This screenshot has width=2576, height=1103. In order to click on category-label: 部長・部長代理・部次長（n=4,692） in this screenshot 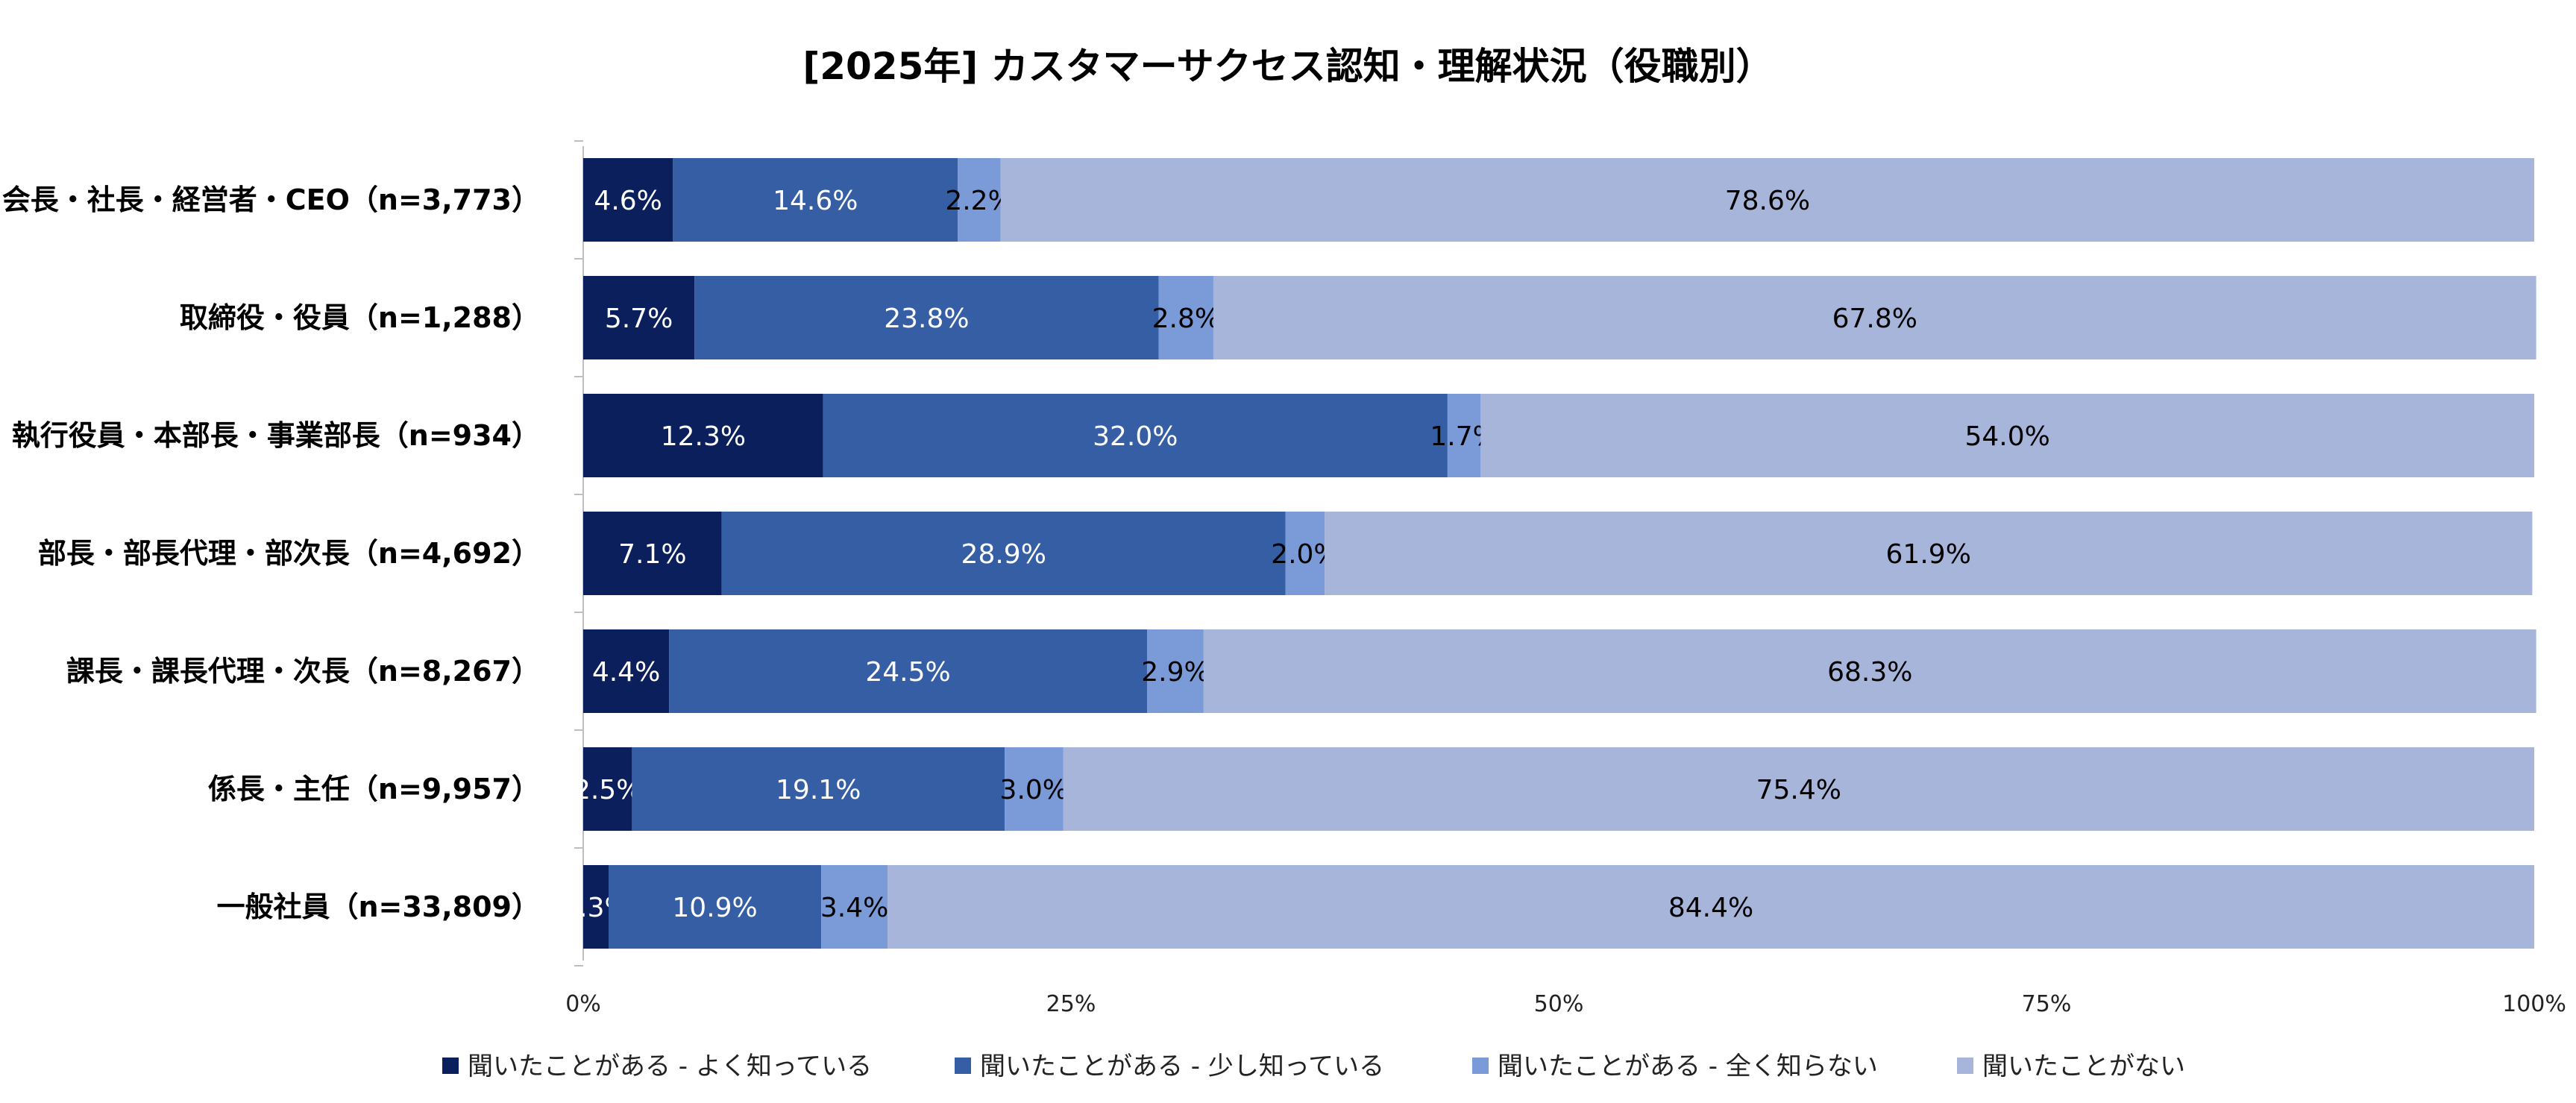, I will do `click(289, 553)`.